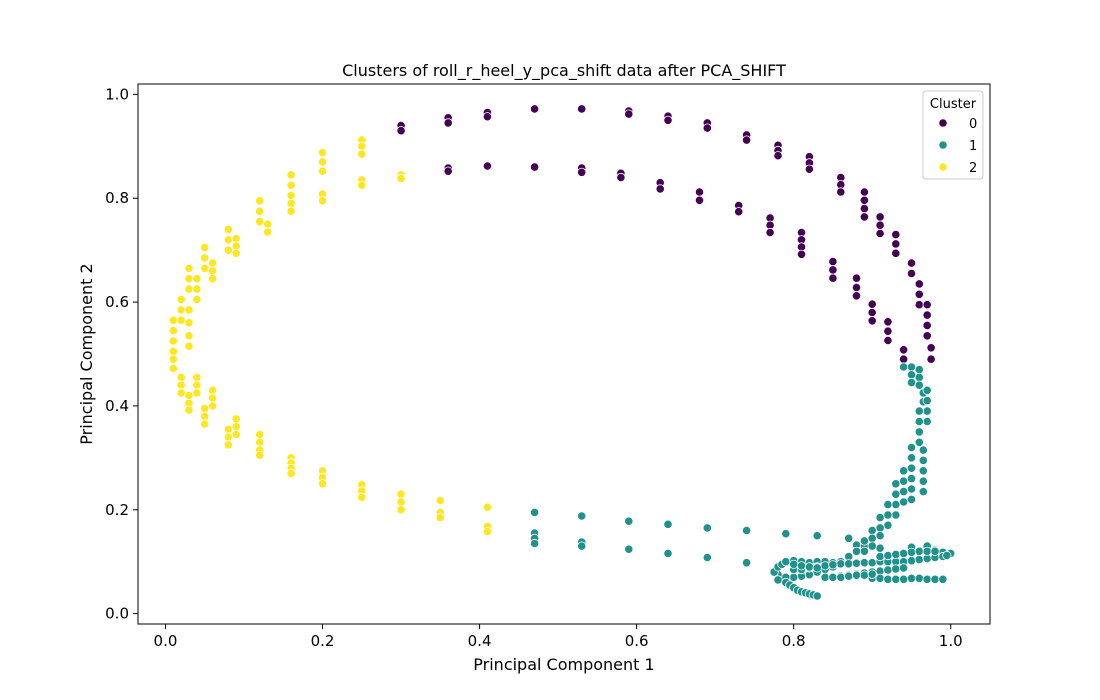 The height and width of the screenshot is (700, 1100). What do you see at coordinates (117, 94) in the screenshot?
I see `y-tick-label: 1.0` at bounding box center [117, 94].